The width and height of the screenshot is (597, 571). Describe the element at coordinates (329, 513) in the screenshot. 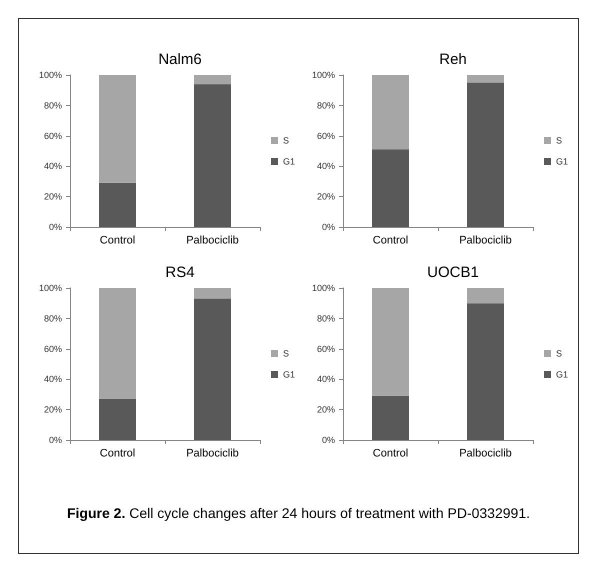

I see `text: Cell cycle changes after 24 hours of treatment with PD-0332991.` at that location.